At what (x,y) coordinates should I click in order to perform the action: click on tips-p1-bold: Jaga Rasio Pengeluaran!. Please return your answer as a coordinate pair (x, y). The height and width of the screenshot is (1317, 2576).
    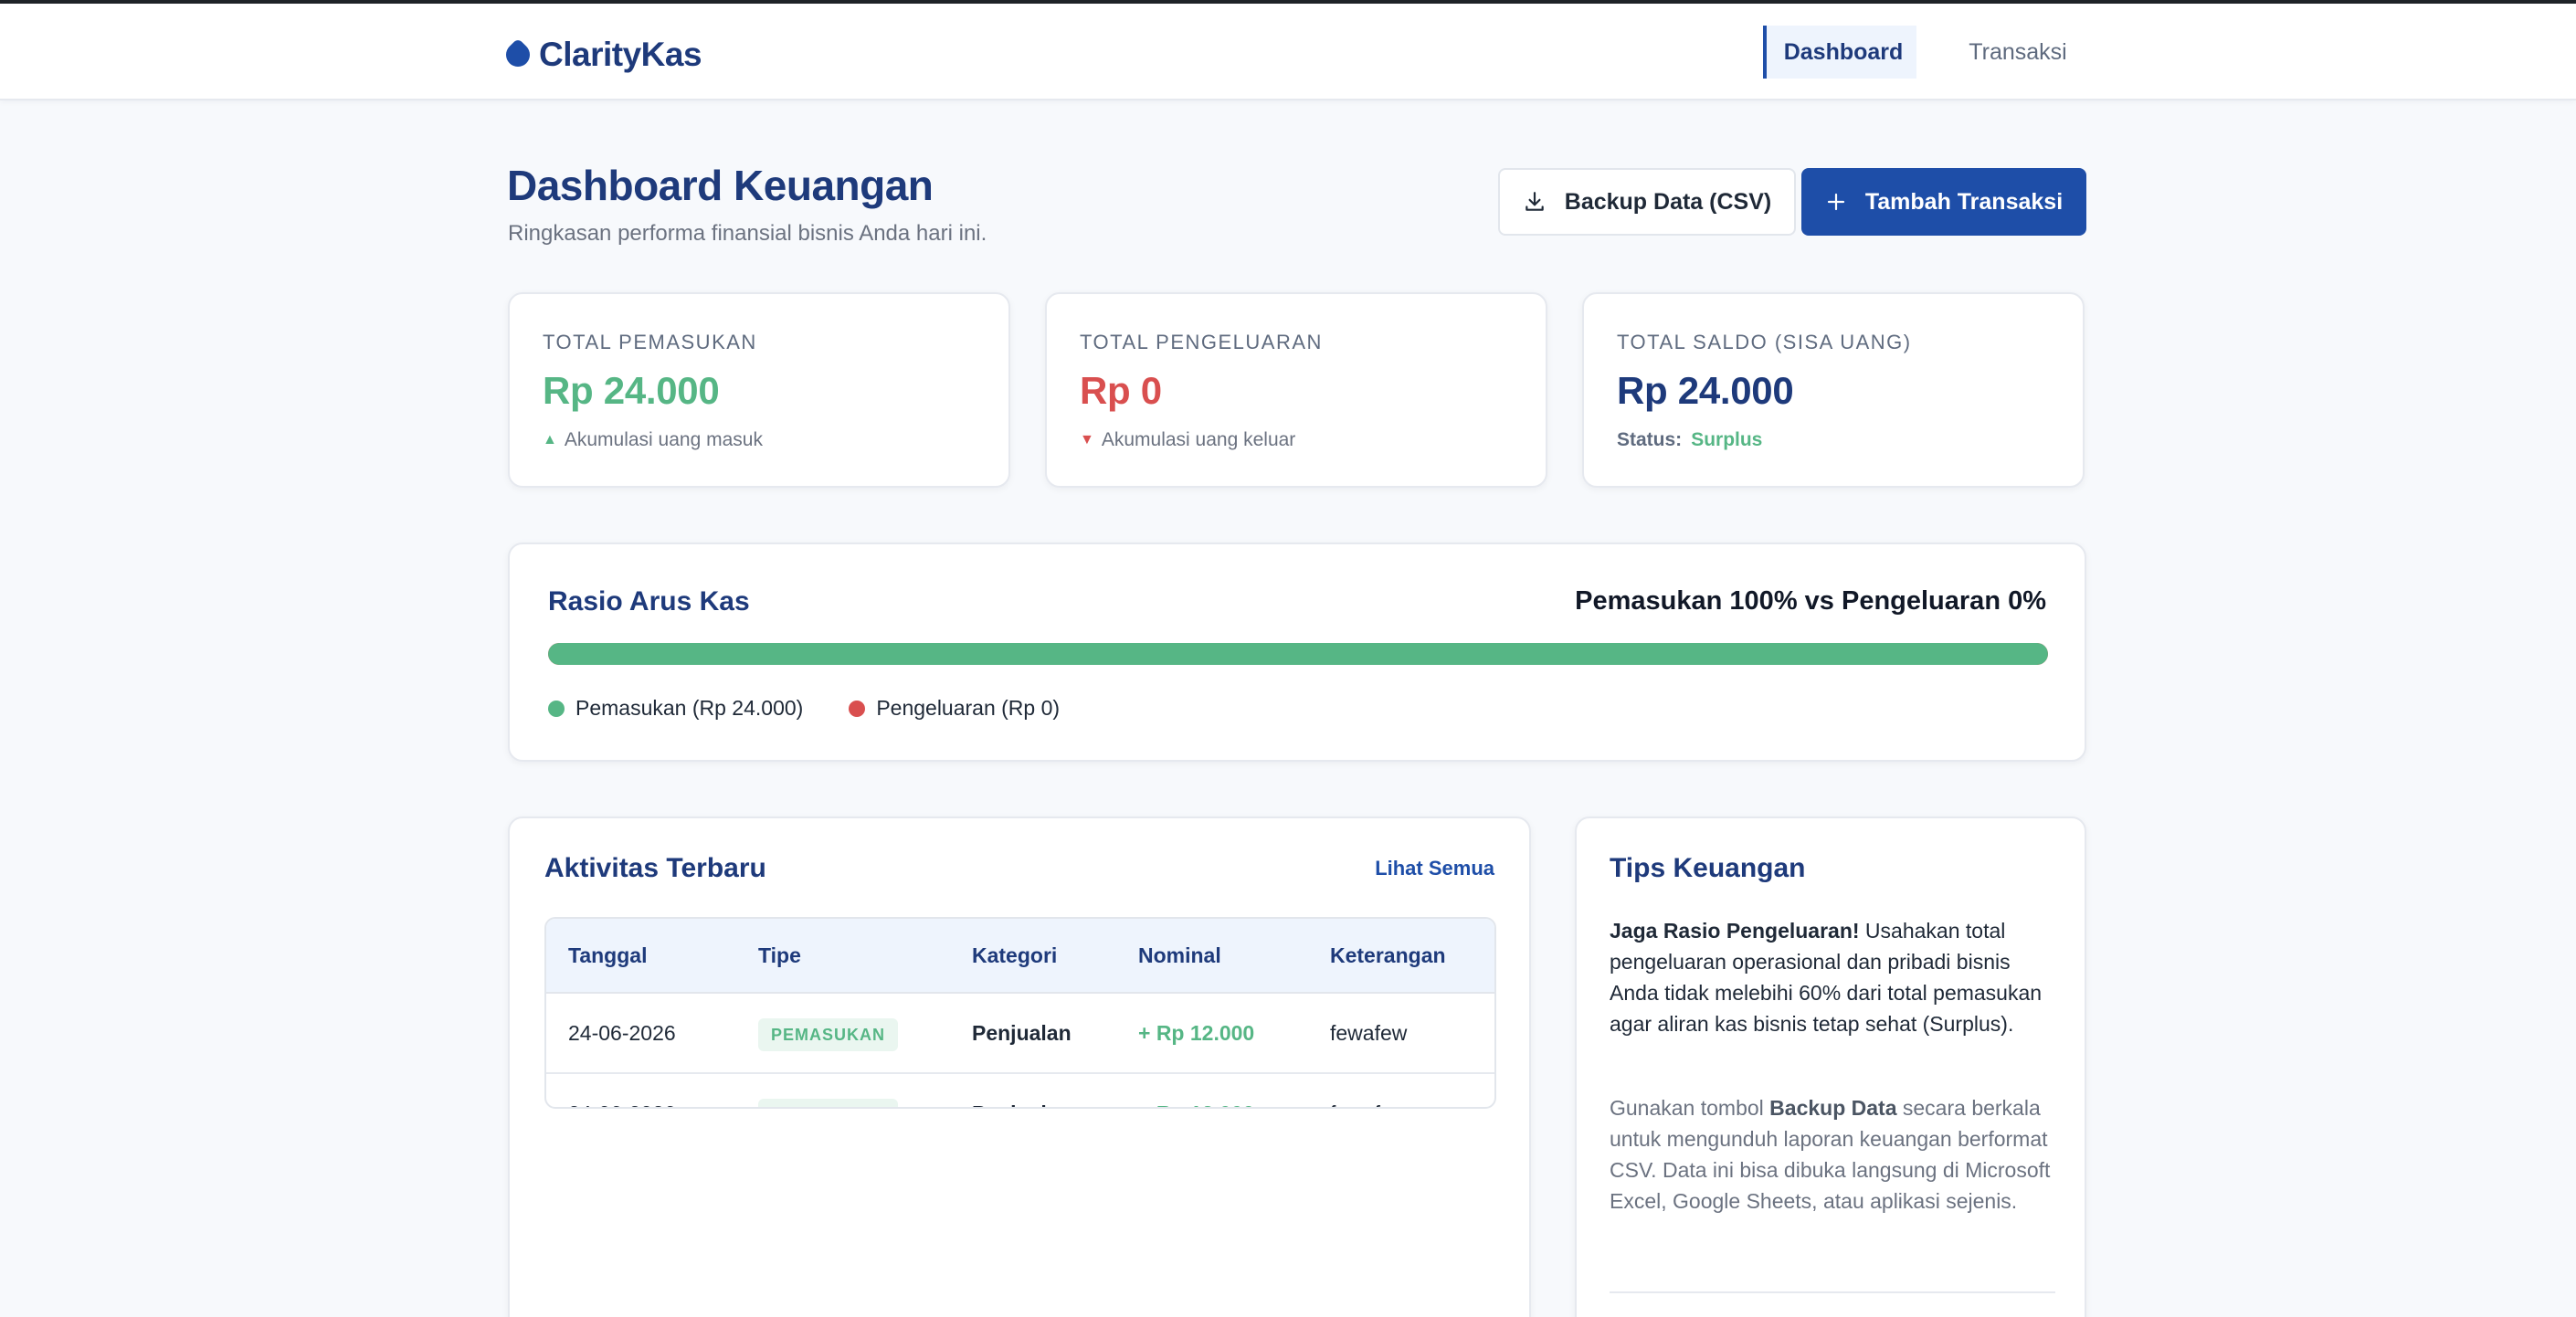
    Looking at the image, I should click on (1735, 931).